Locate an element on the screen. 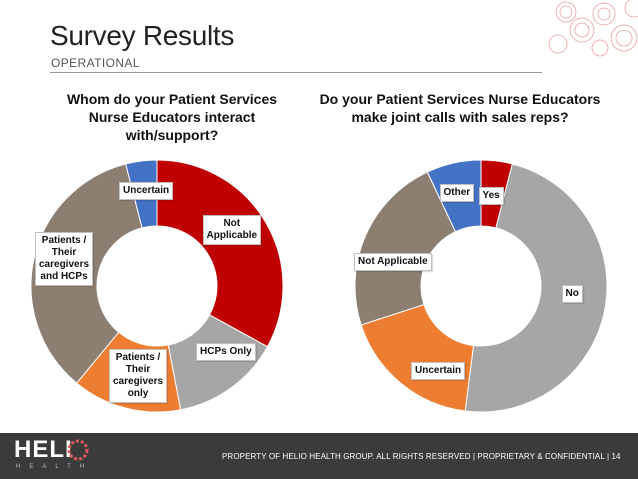 The image size is (638, 479). footer-bar is located at coordinates (319, 456).